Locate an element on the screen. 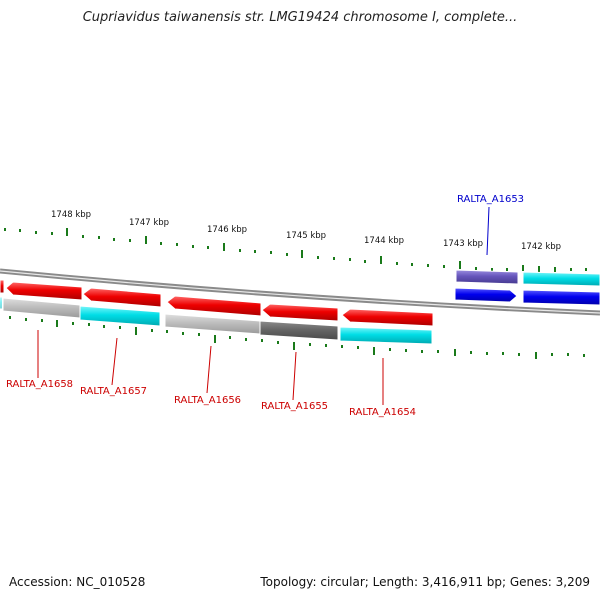 This screenshot has height=600, width=600. reverse-strand-genes is located at coordinates (300, 303).